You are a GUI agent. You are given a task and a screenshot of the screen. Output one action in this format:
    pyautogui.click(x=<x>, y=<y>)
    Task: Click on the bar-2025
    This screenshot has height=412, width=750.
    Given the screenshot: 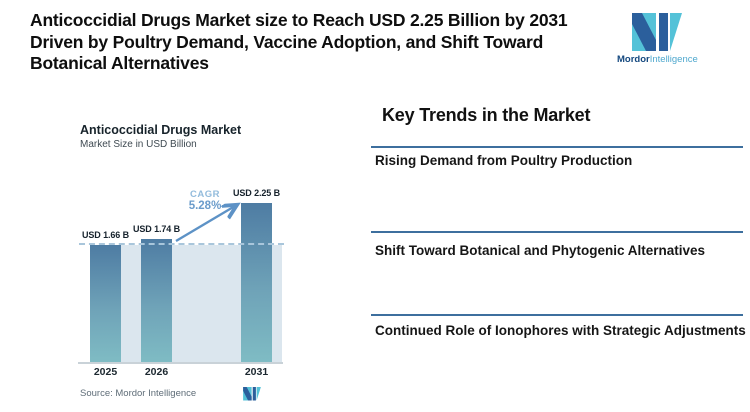 What is the action you would take?
    pyautogui.click(x=105, y=304)
    